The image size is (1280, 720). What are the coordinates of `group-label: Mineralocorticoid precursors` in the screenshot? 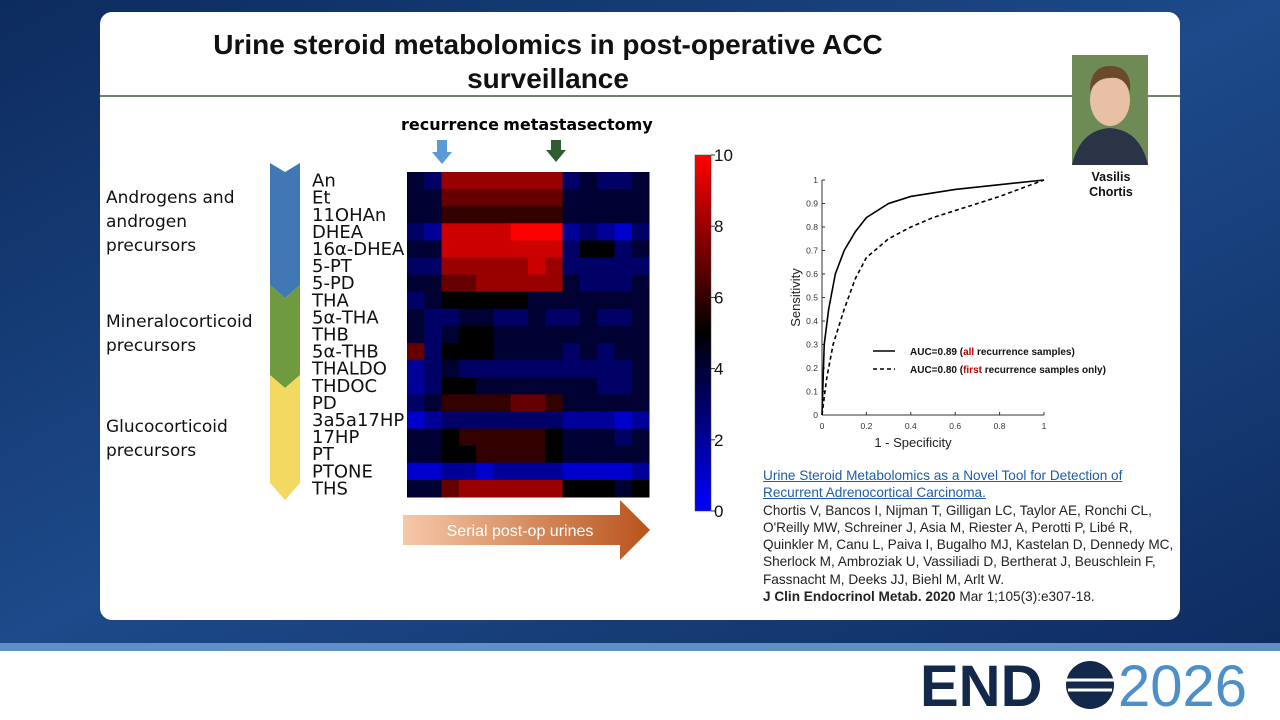 It's located at (179, 334).